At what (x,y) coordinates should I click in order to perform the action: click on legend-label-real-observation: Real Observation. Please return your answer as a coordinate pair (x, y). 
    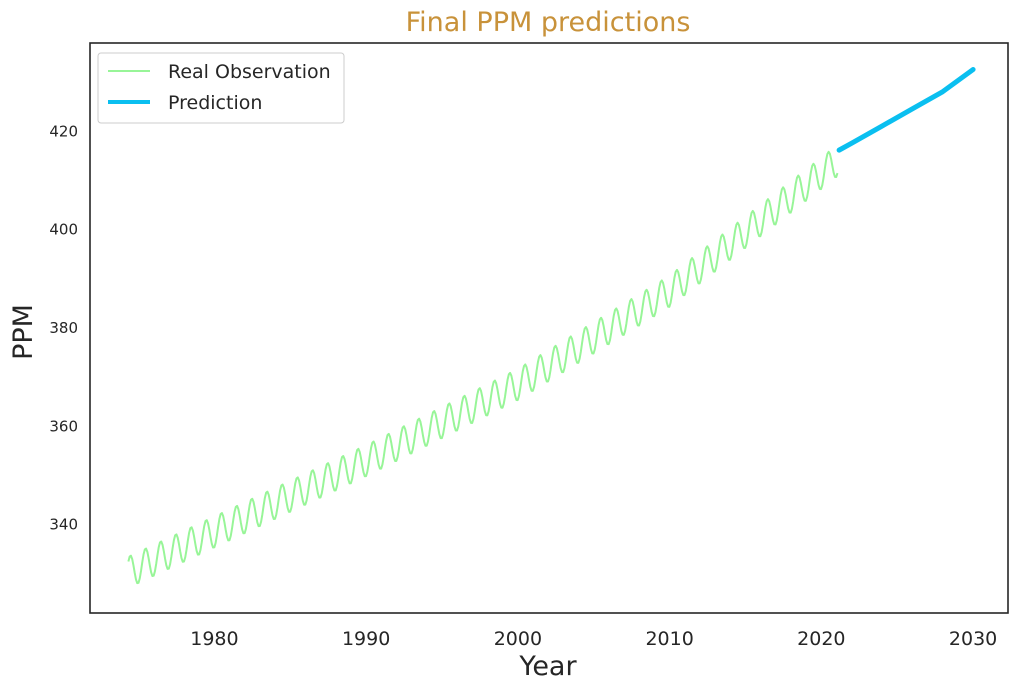
    Looking at the image, I should click on (249, 72).